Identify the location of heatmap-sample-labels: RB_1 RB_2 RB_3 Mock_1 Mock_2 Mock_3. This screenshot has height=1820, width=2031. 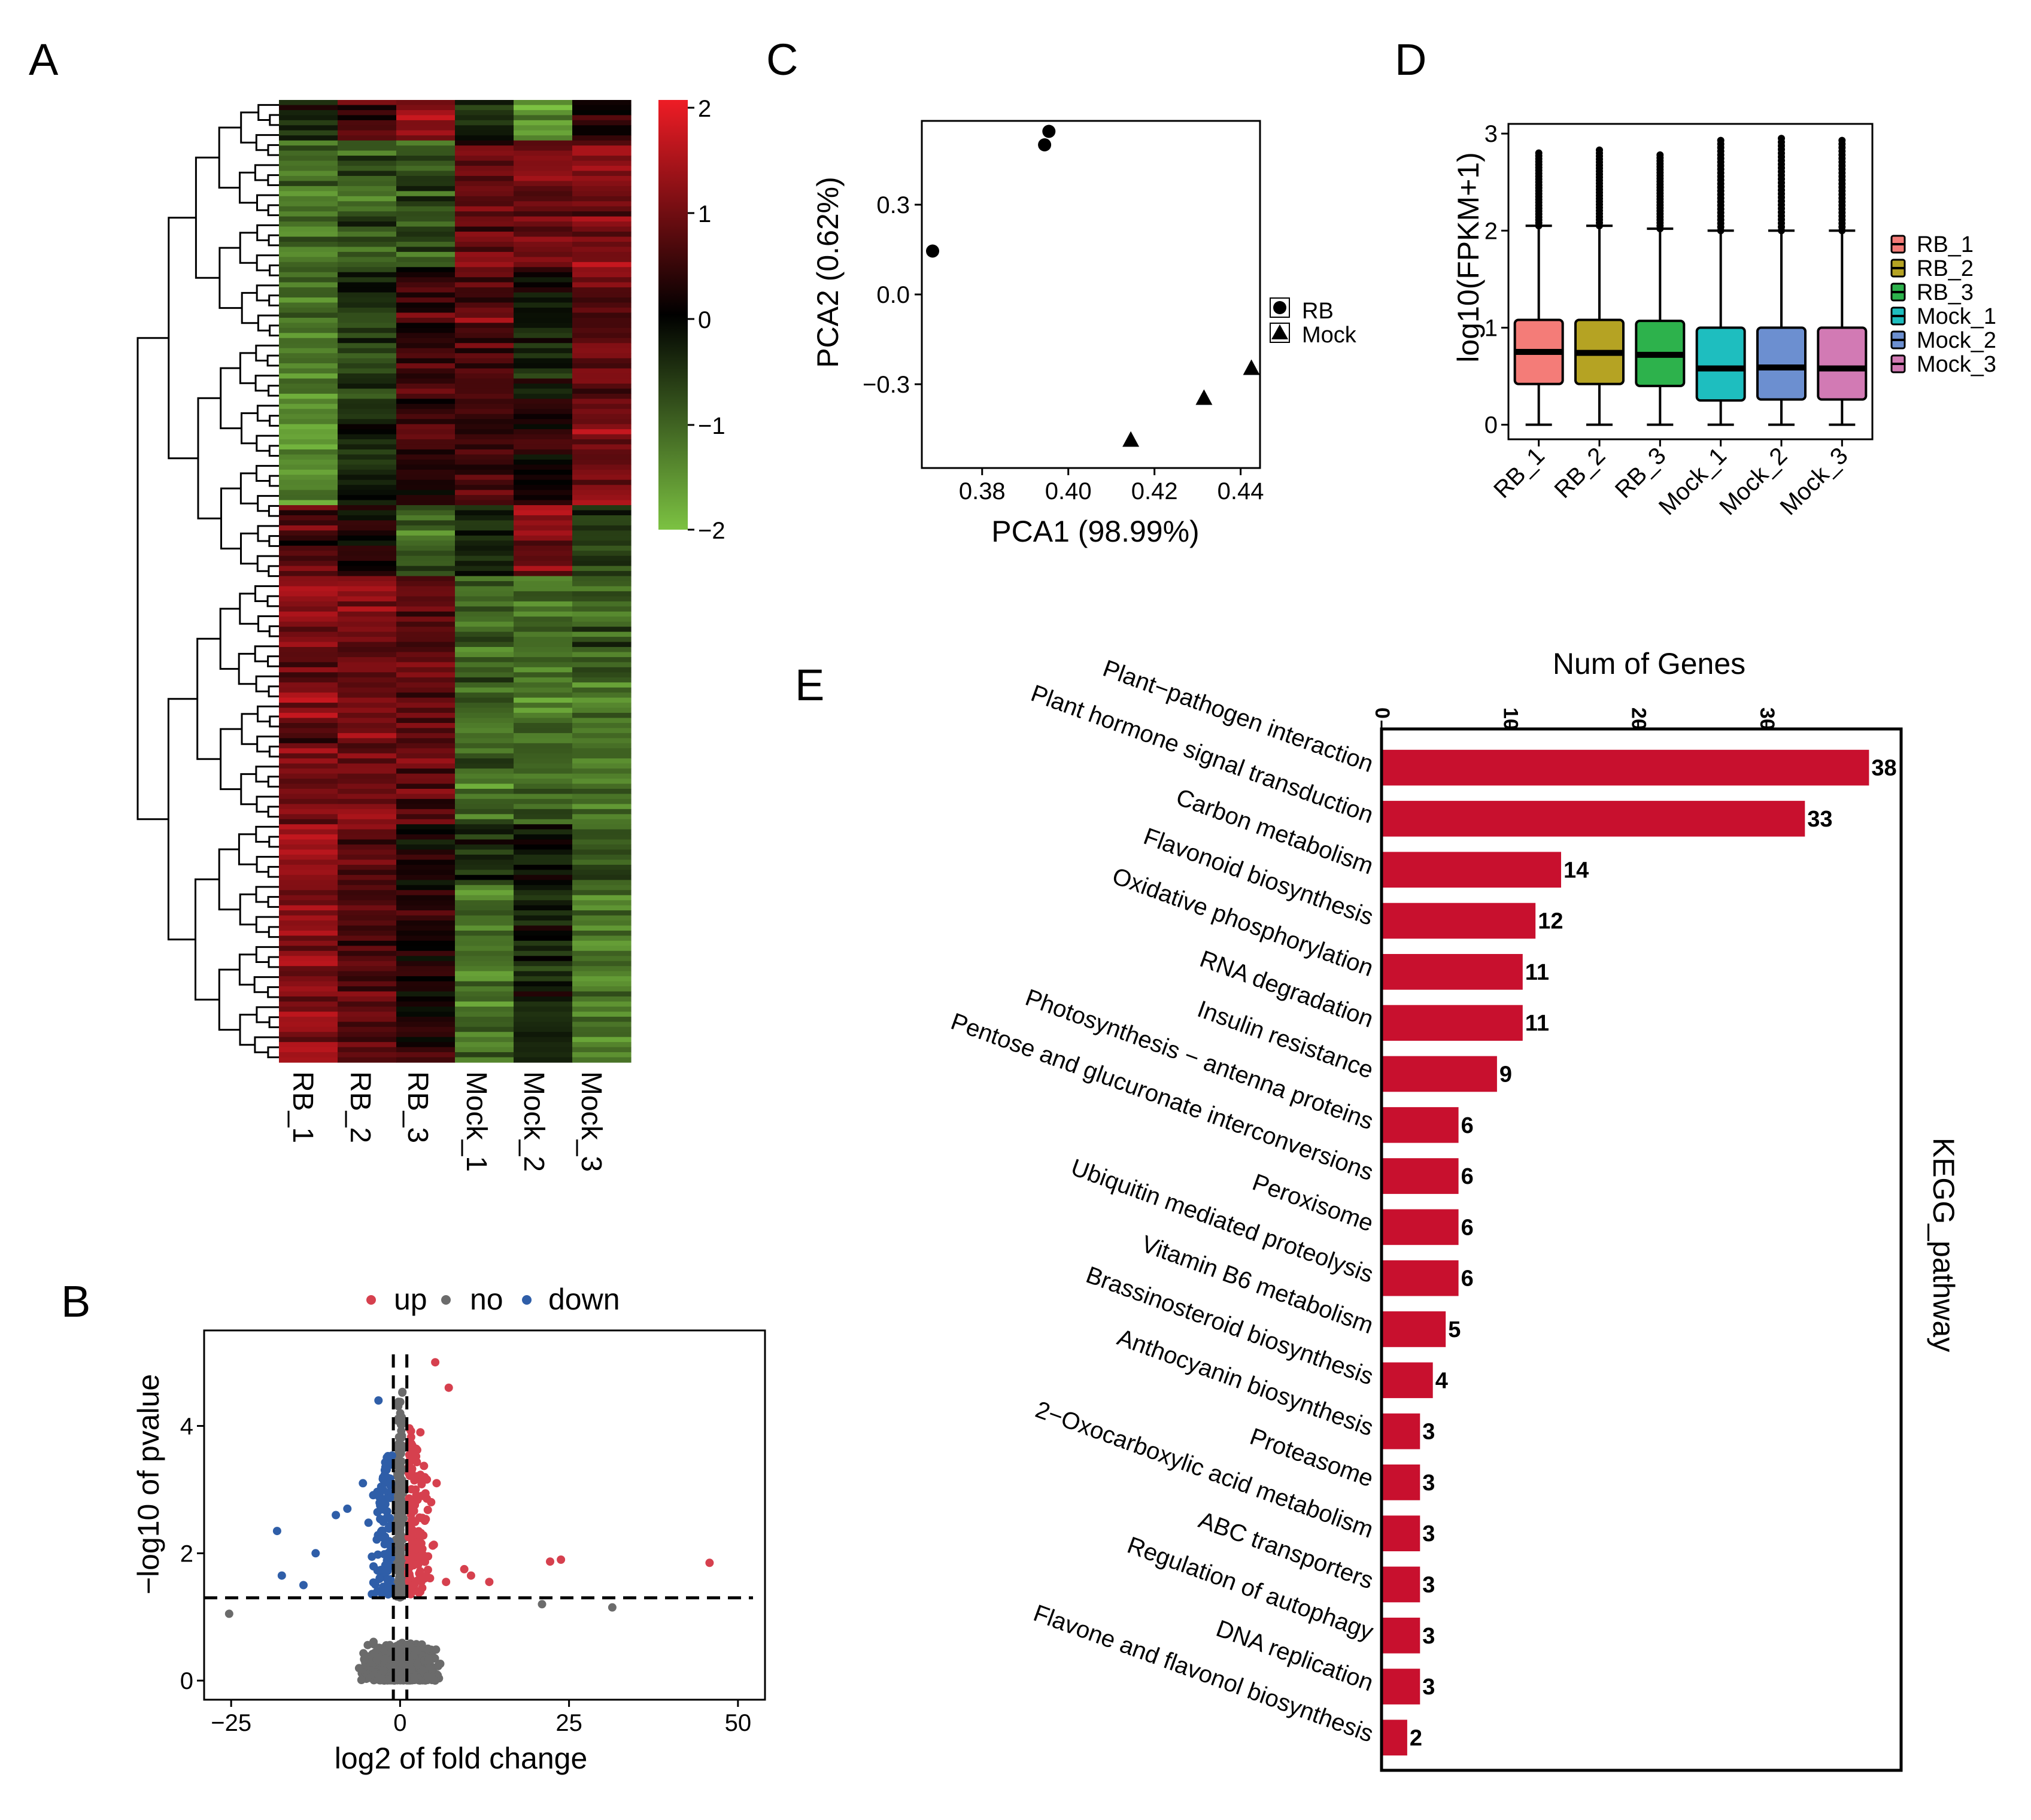
(447, 1121).